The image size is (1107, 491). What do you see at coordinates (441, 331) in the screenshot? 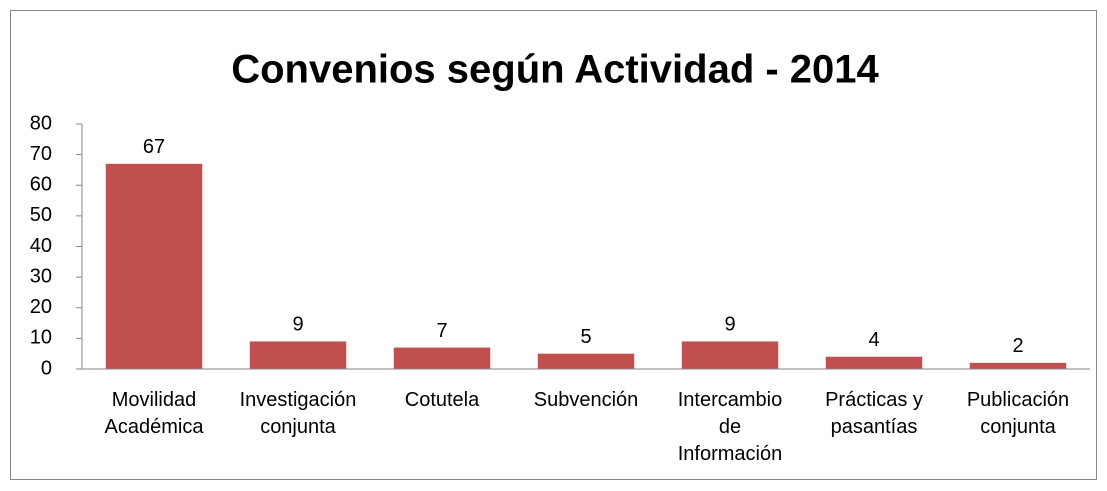
I see `value-label: 7` at bounding box center [441, 331].